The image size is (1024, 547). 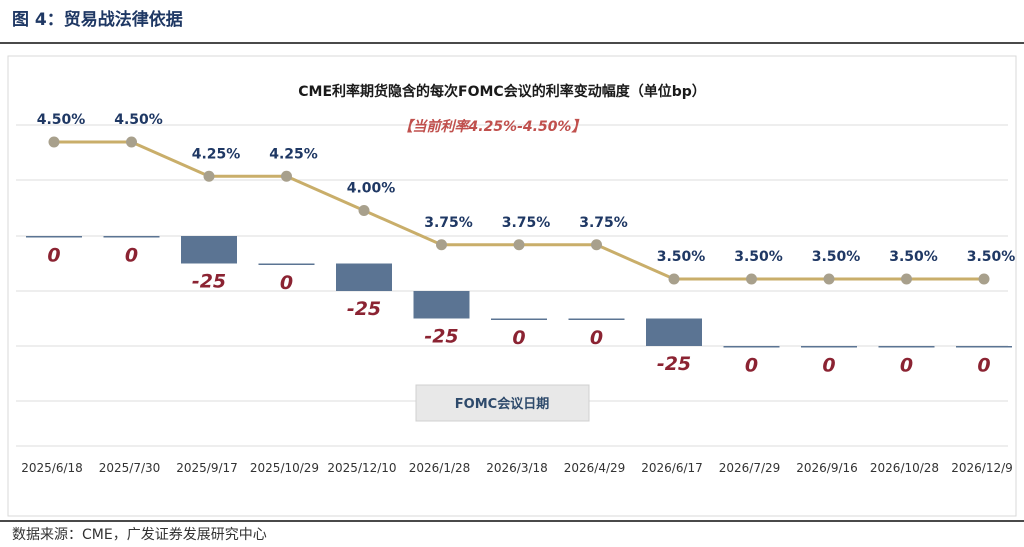 What do you see at coordinates (904, 468) in the screenshot?
I see `xaxis-tick-label: 2026/10/28` at bounding box center [904, 468].